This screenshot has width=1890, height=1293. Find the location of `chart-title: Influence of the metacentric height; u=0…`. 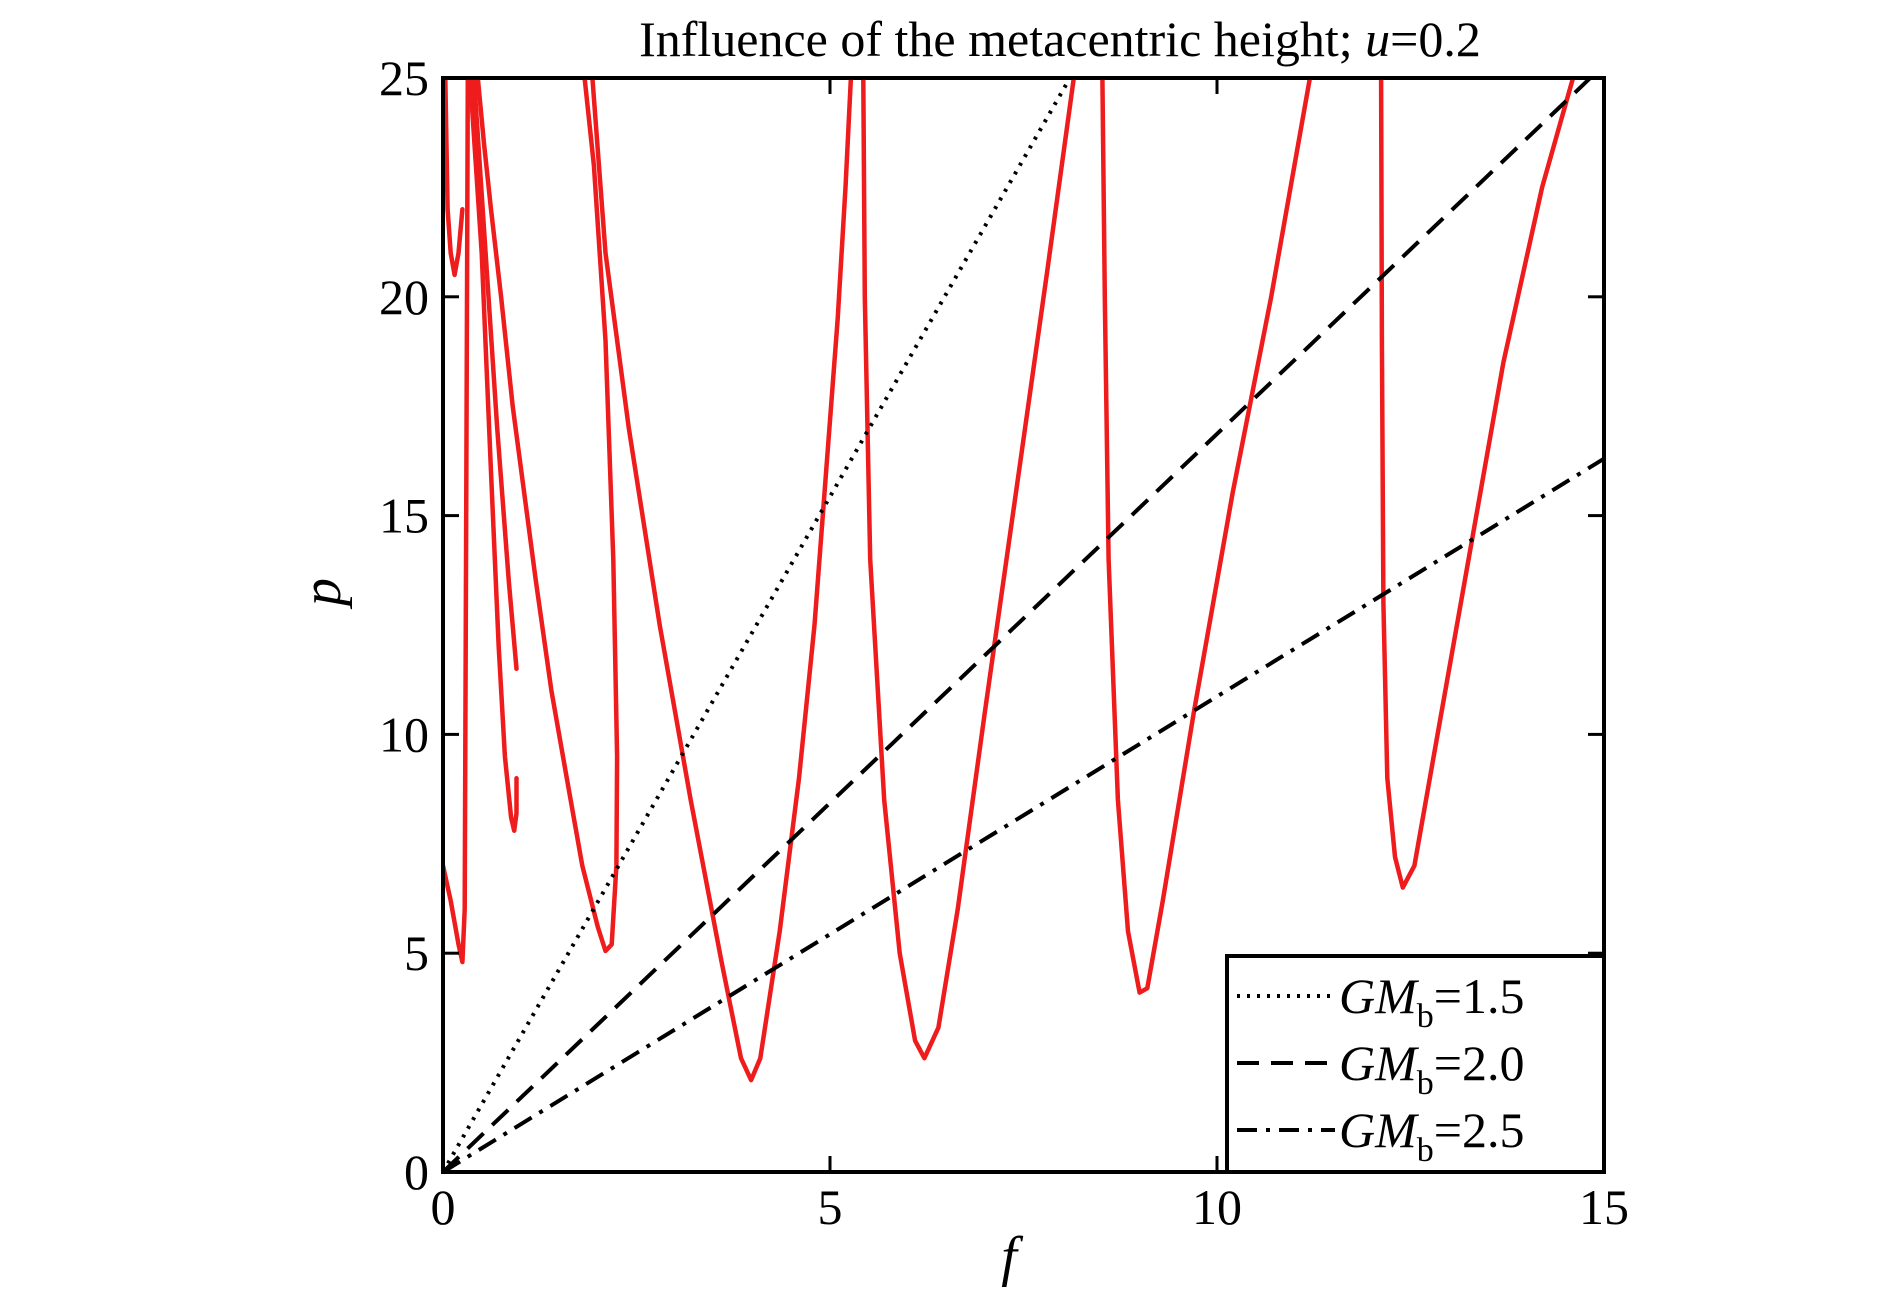

chart-title: Influence of the metacentric height; u=0… is located at coordinates (1060, 39).